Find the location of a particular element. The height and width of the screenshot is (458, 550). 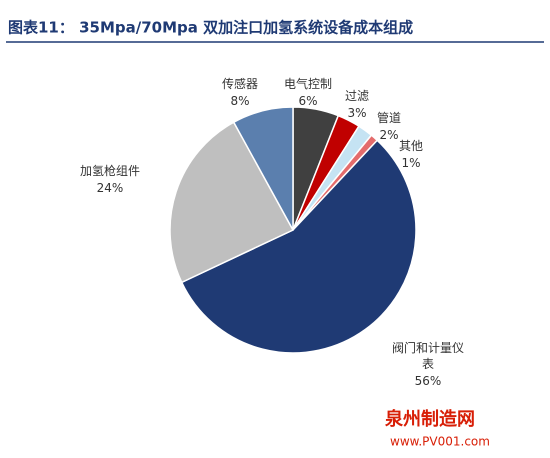

slice-label: 电气控制 is located at coordinates (307, 84).